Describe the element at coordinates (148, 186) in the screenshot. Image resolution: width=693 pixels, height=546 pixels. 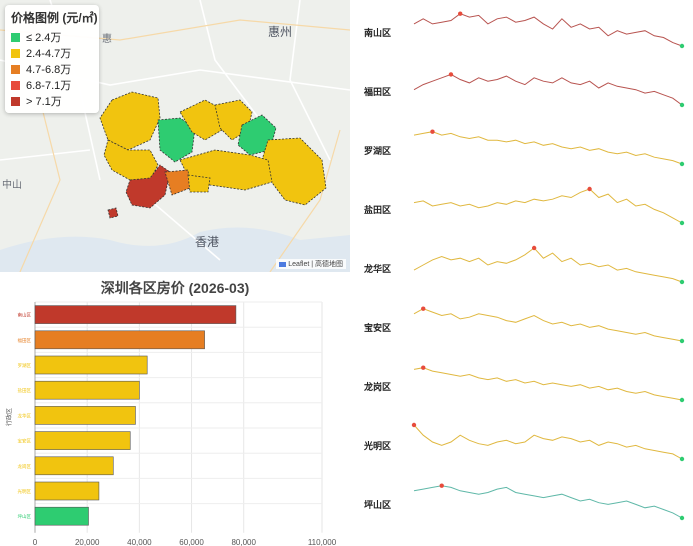
I see `district-nanshan` at that location.